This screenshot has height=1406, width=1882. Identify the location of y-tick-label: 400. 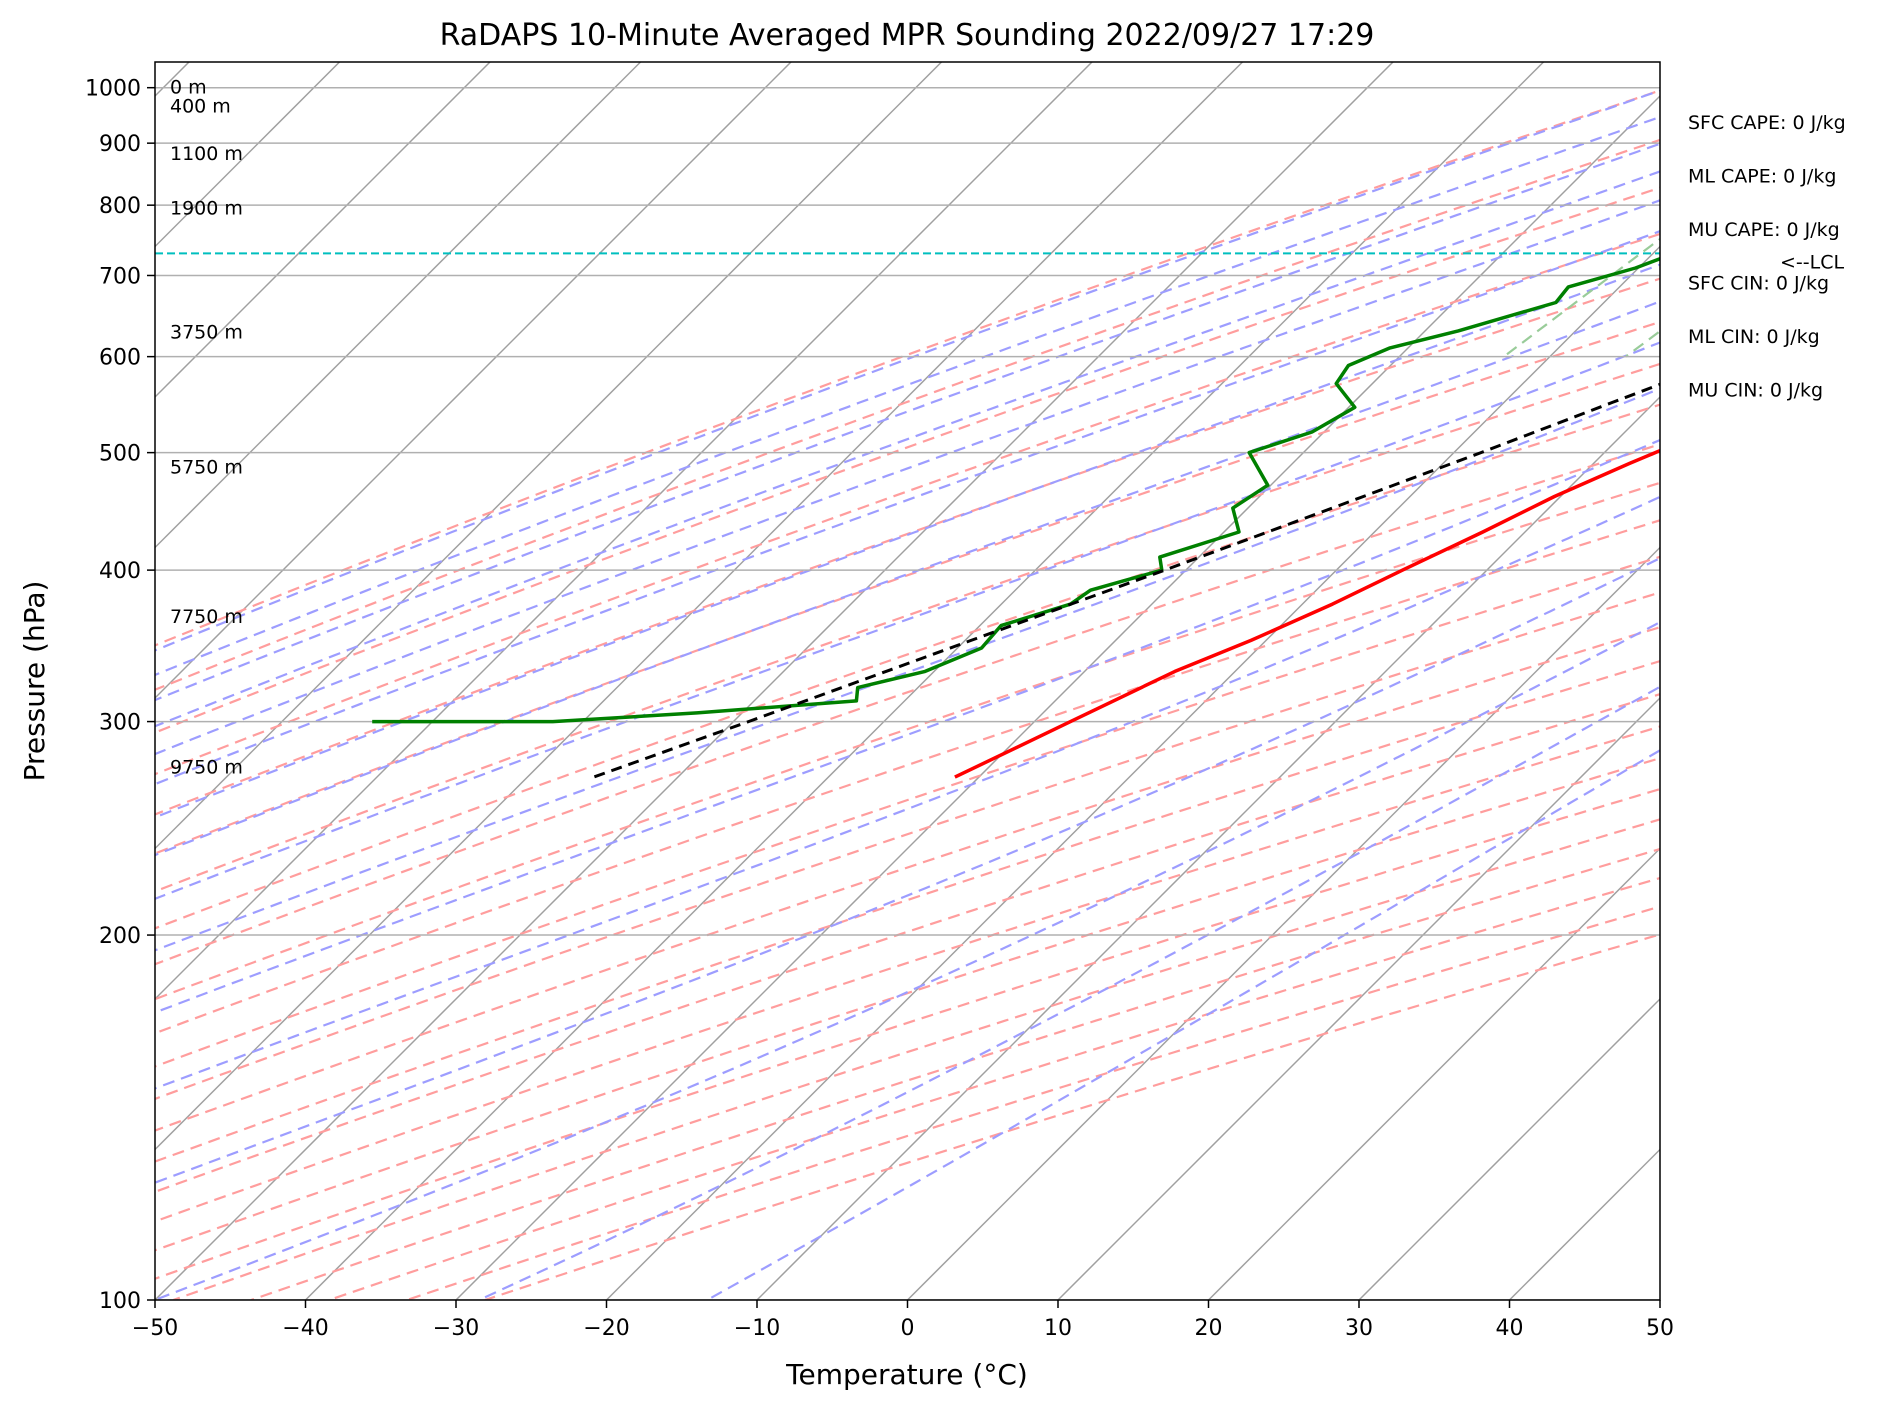
(120, 571).